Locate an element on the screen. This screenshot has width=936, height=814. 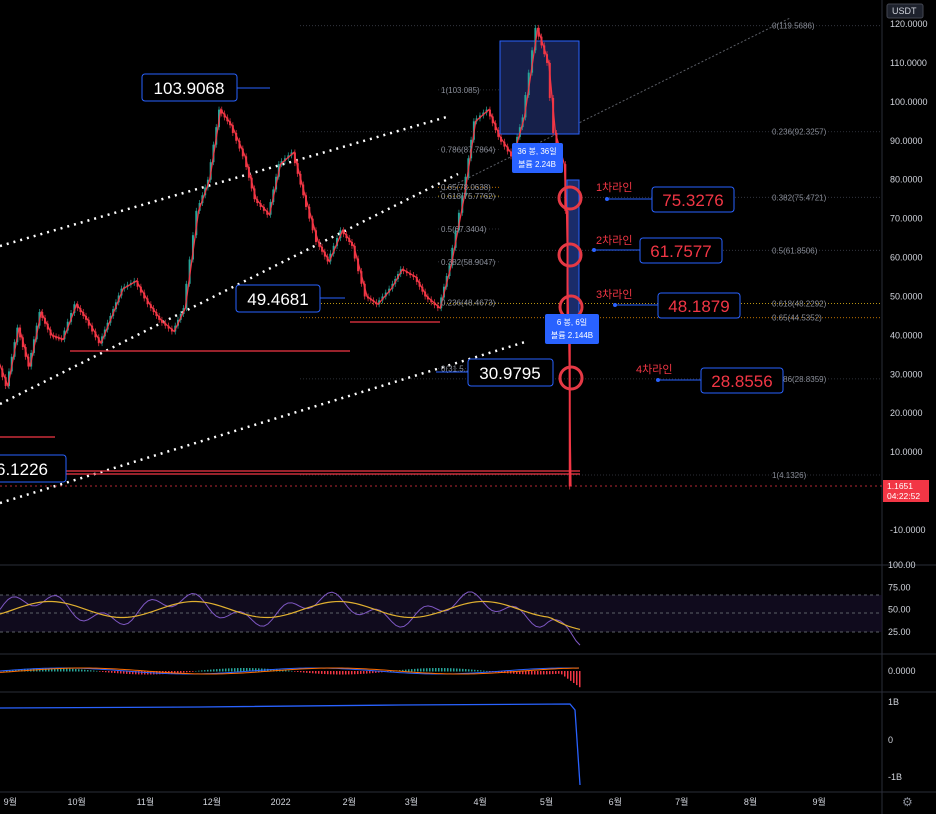
price-tick: 70.0000 is located at coordinates (906, 219).